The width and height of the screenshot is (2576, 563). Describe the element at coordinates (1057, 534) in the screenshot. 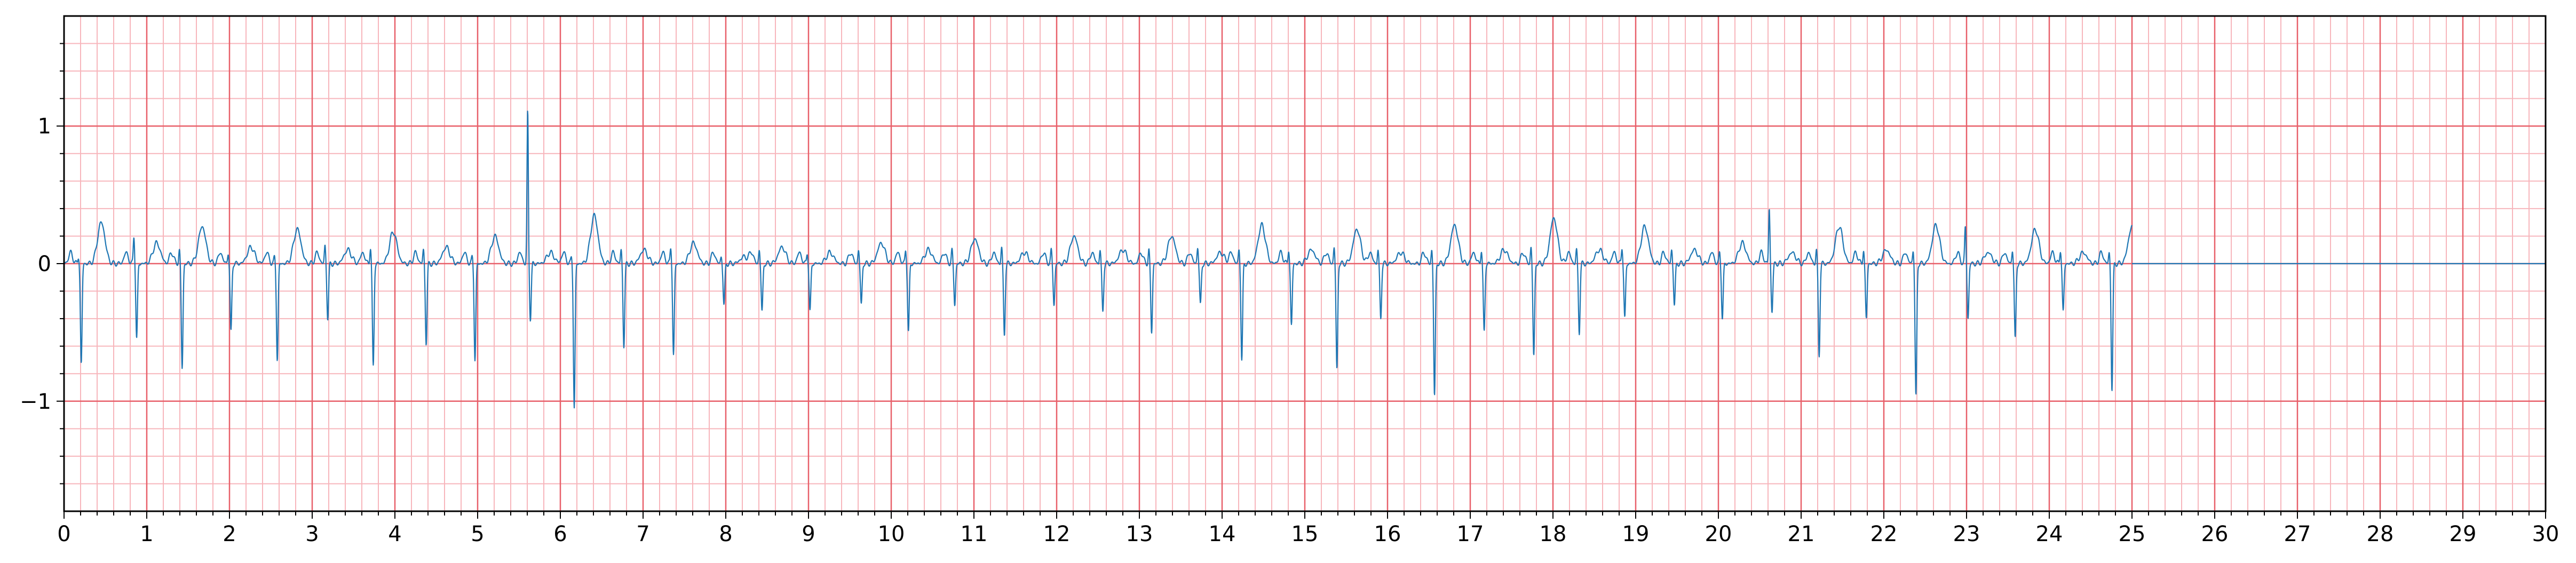

I see `x-tick-label: 12` at that location.